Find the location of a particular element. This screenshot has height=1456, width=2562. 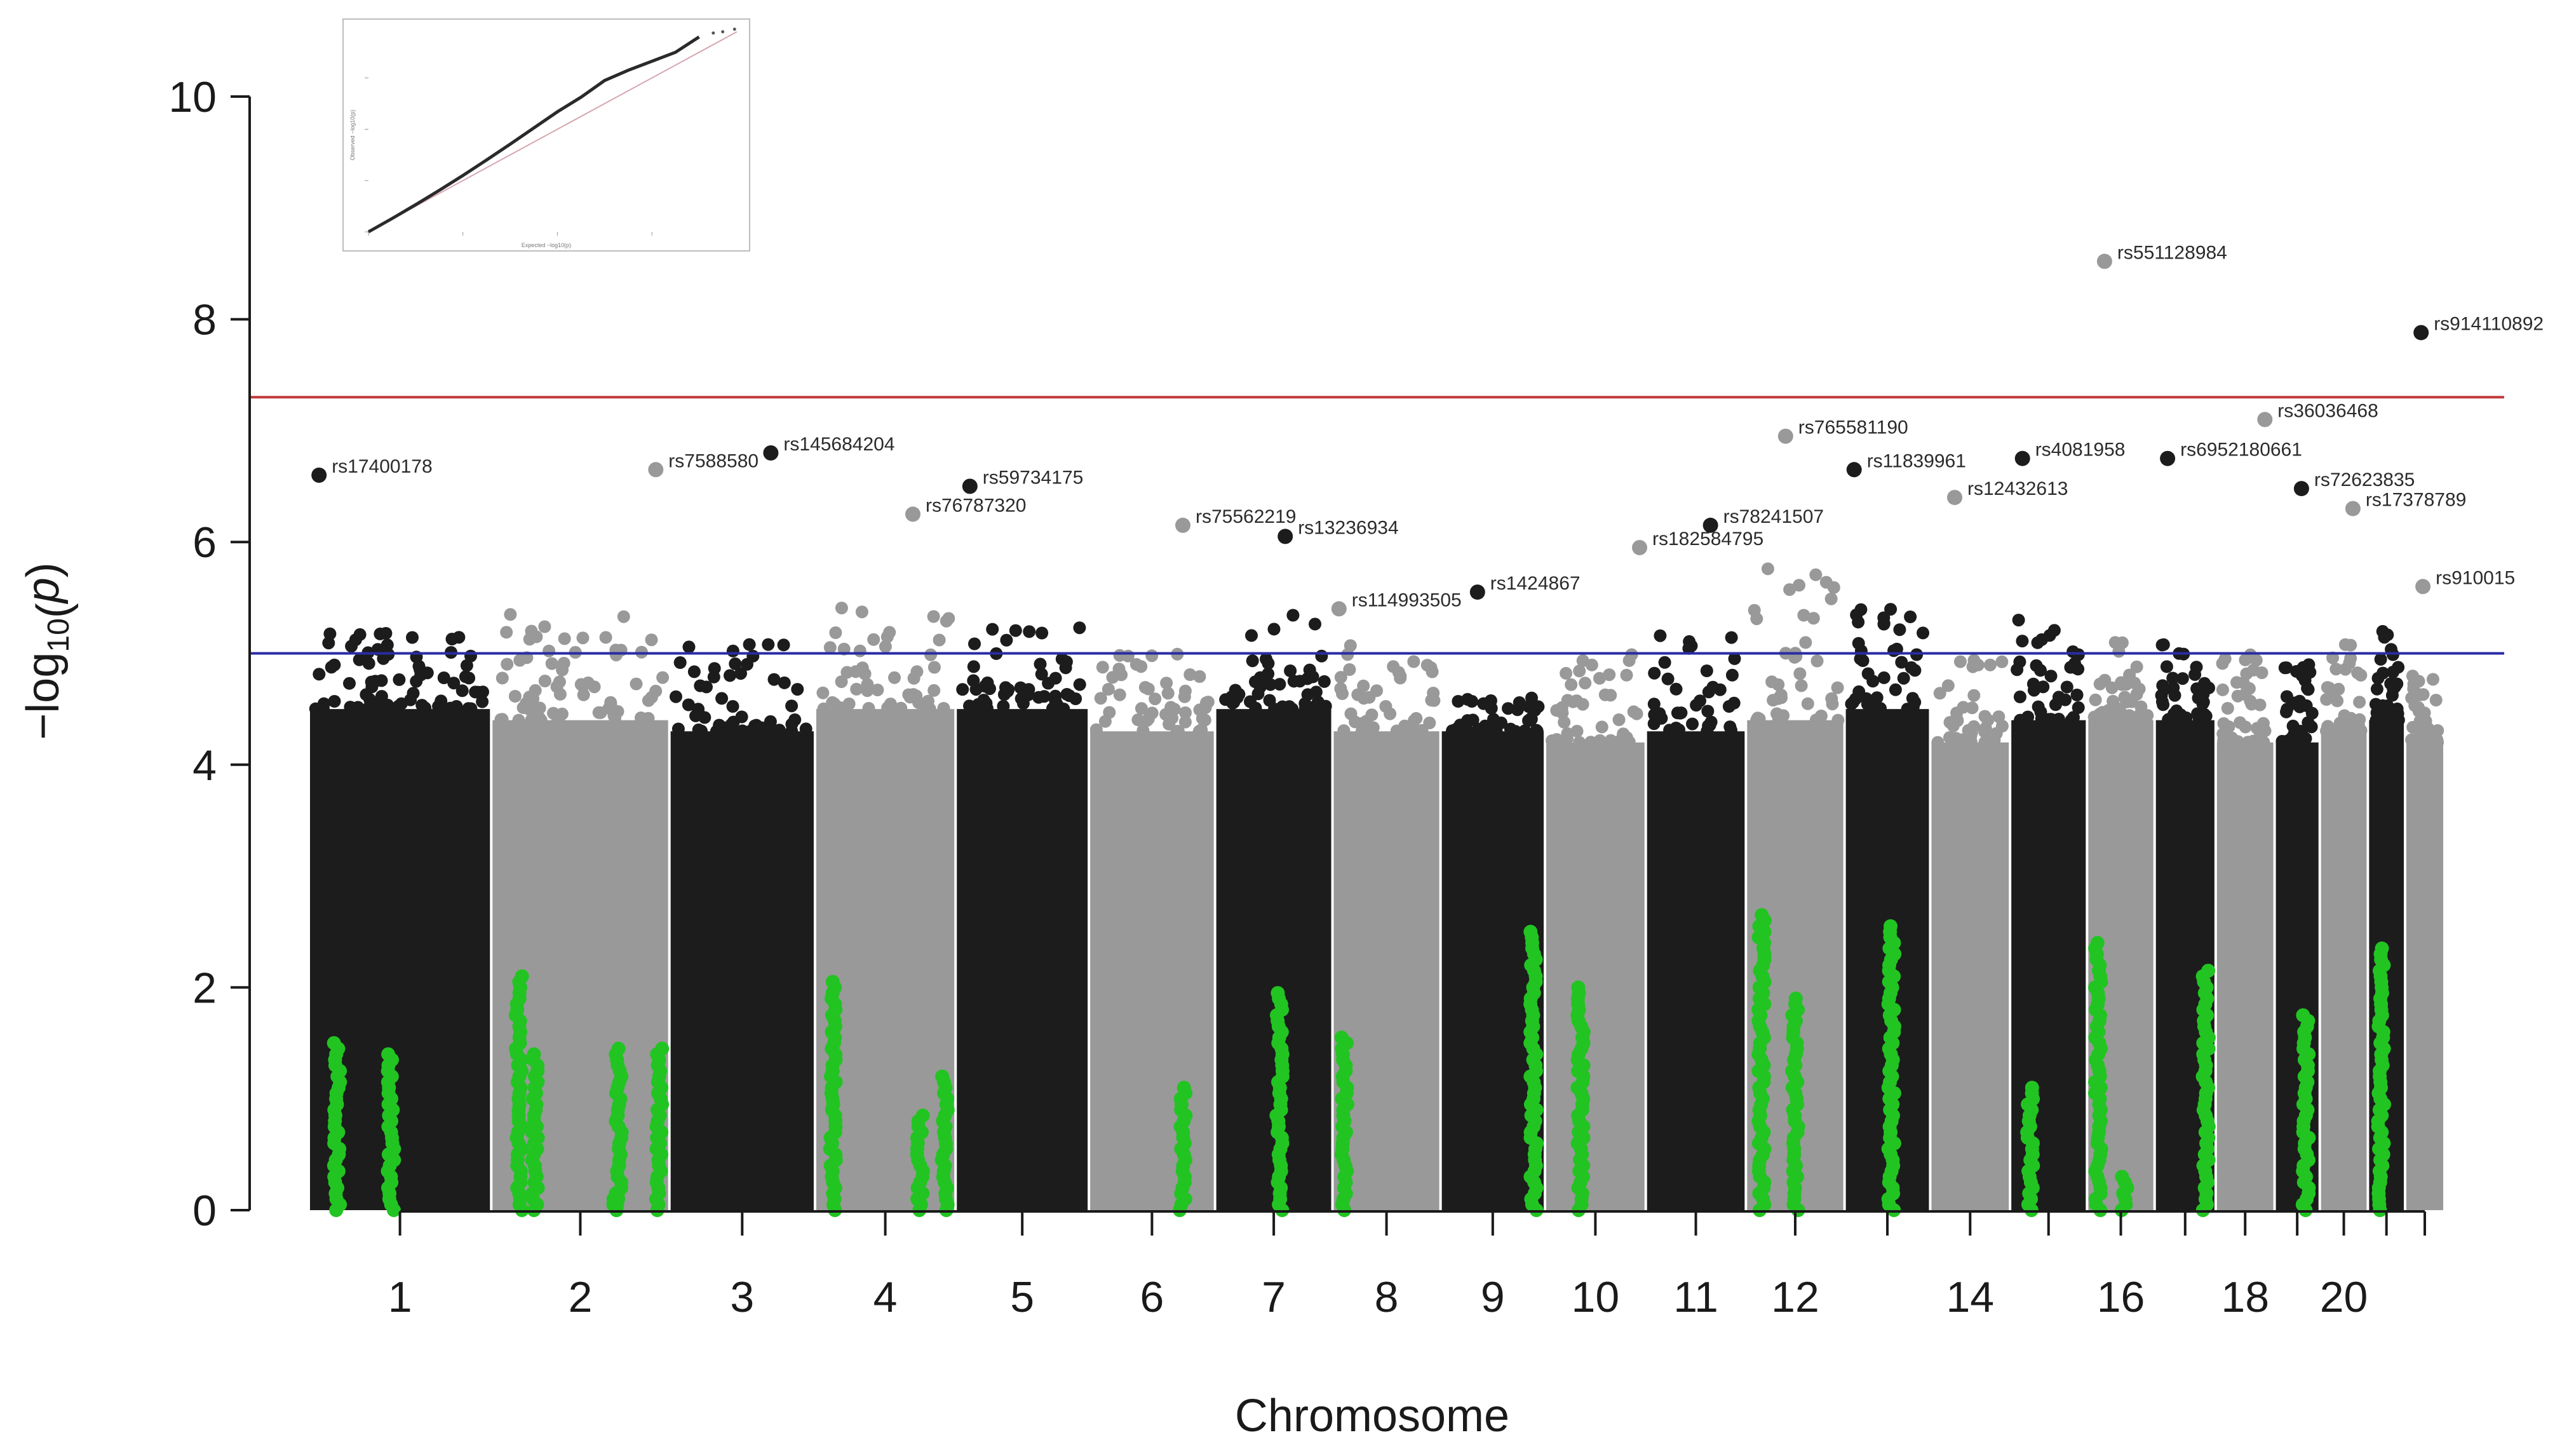

y-axis-title: −log10(p) is located at coordinates (49, 651).